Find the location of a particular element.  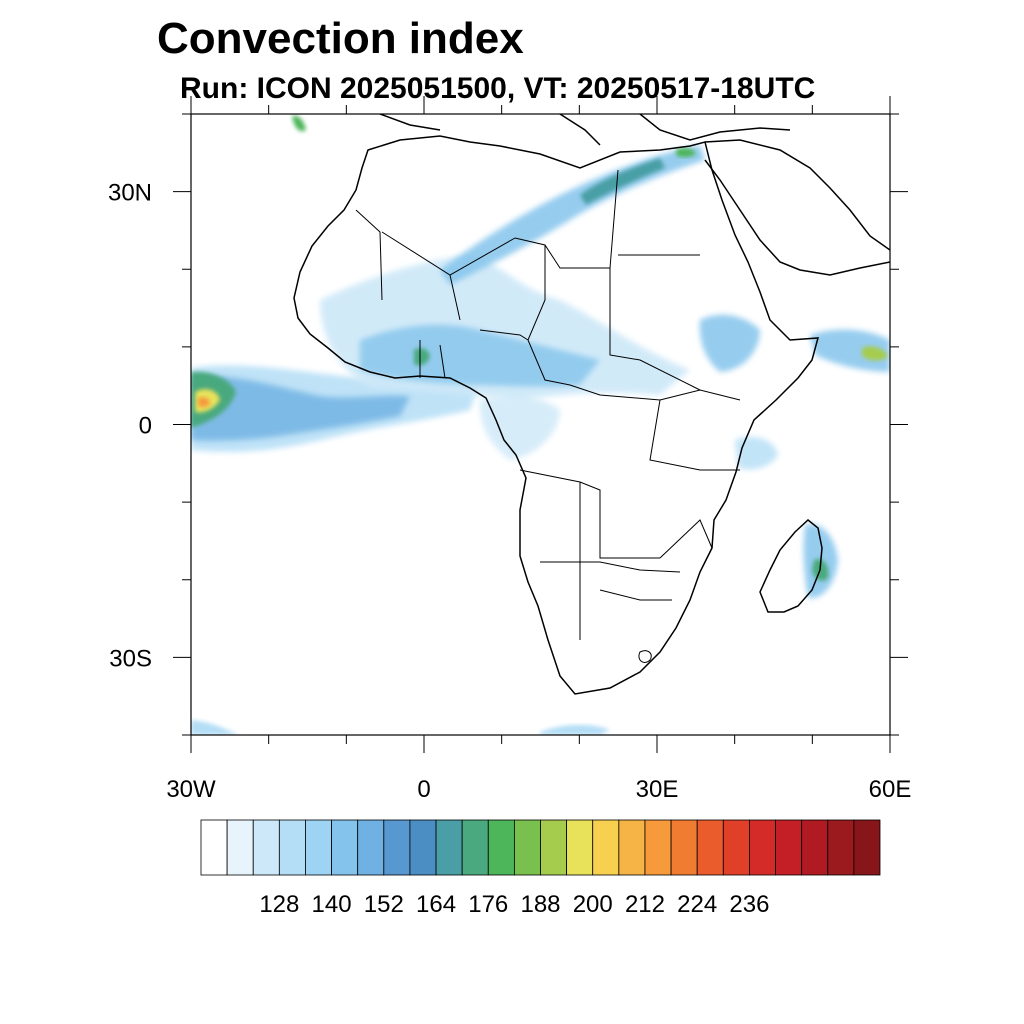

y-tick-label: 30S is located at coordinates (130, 658).